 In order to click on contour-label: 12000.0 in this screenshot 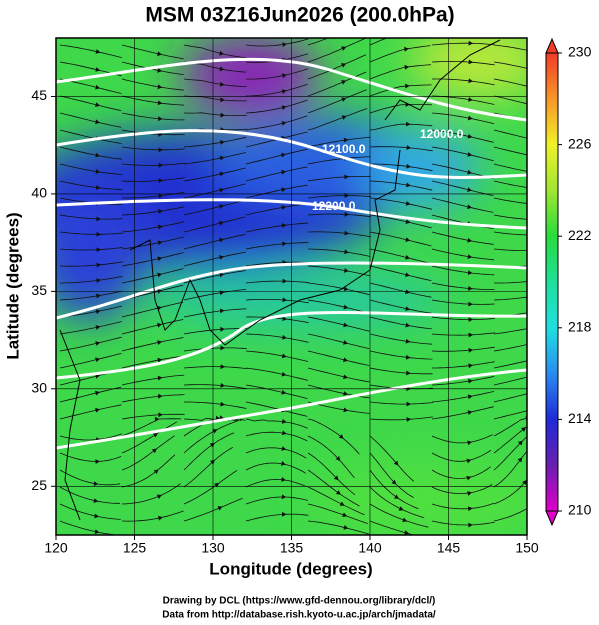, I will do `click(442, 134)`.